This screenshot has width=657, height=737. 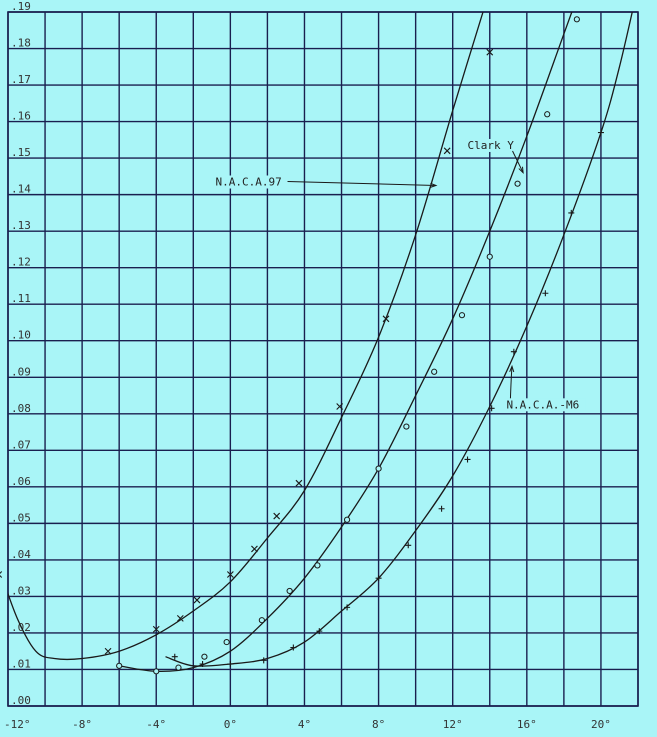 I want to click on y-tick-label: .15, so click(x=21, y=152).